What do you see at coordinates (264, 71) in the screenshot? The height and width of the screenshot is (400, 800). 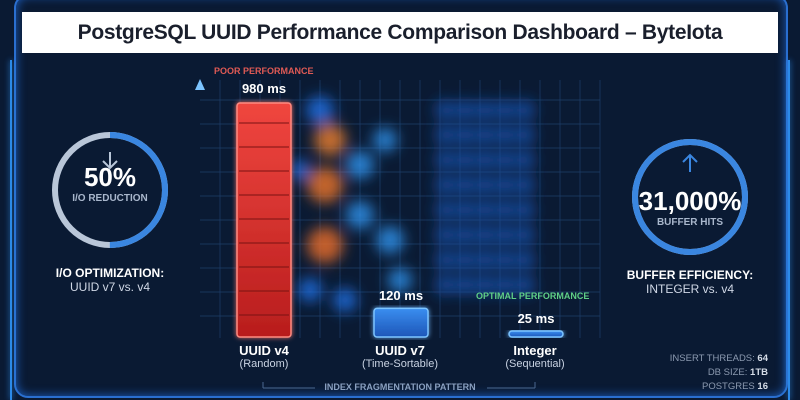 I see `poor-performance-annotation: POOR PERFORMANCE` at bounding box center [264, 71].